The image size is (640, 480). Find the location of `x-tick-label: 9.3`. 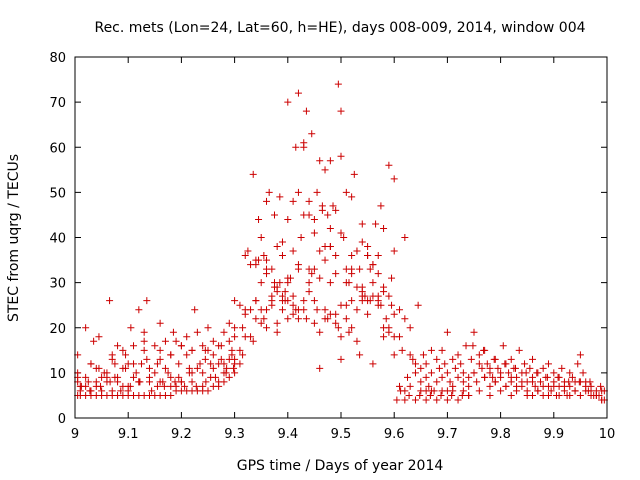

x-tick-label: 9.3 is located at coordinates (234, 434).